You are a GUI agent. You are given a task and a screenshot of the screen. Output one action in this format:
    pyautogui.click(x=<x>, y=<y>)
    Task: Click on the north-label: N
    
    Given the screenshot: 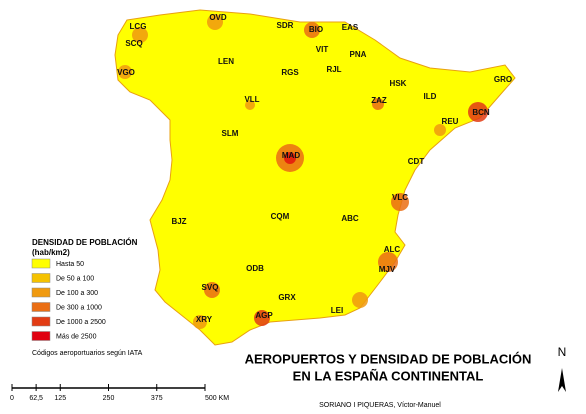 What is the action you would take?
    pyautogui.click(x=562, y=352)
    